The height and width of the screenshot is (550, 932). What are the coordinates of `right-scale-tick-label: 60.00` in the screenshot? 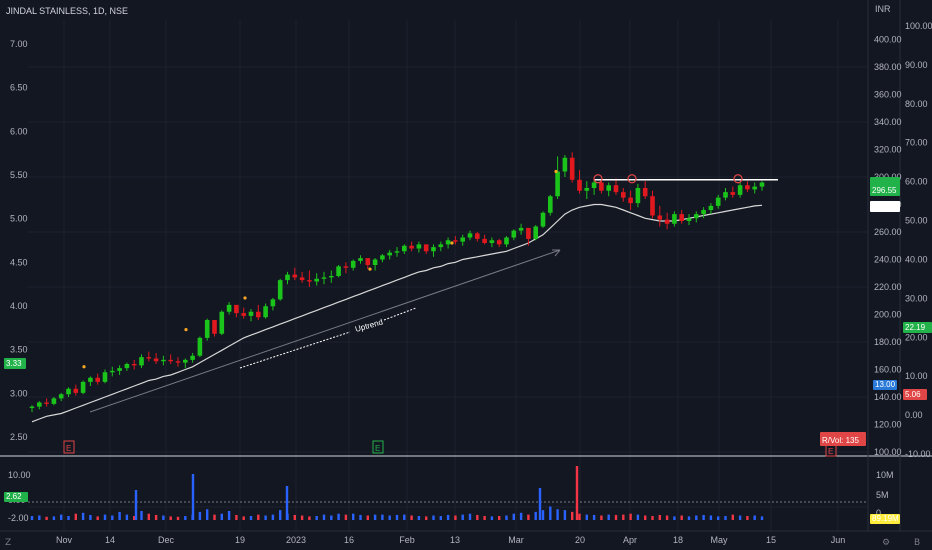 It's located at (916, 182).